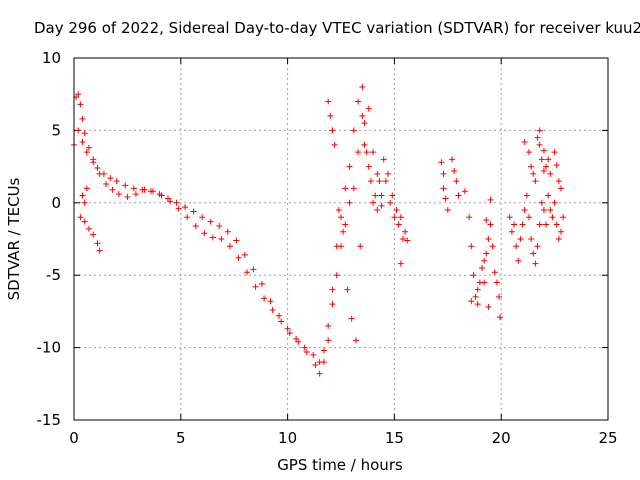 The image size is (640, 480). Describe the element at coordinates (51, 58) in the screenshot. I see `y-tick-label: 10` at that location.